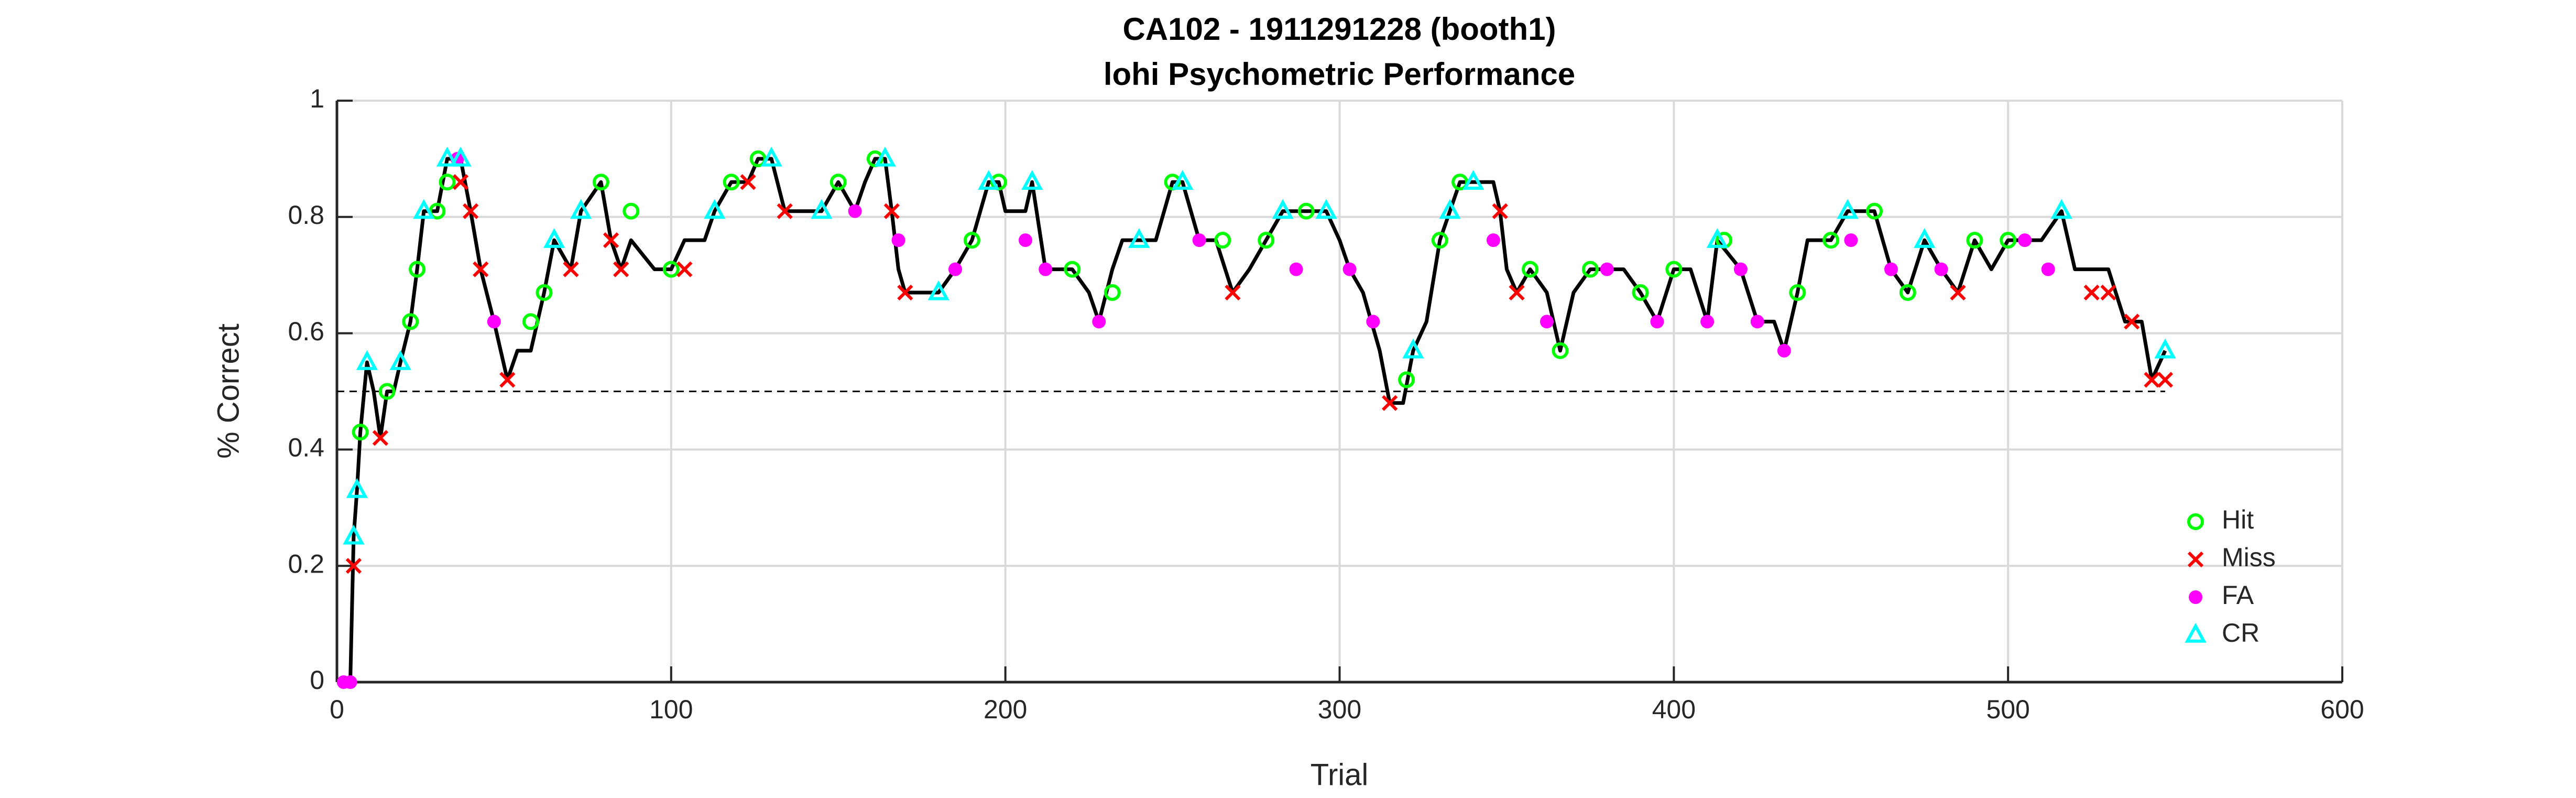 This screenshot has width=2576, height=798. Describe the element at coordinates (317, 680) in the screenshot. I see `y-tick-label: 0` at that location.